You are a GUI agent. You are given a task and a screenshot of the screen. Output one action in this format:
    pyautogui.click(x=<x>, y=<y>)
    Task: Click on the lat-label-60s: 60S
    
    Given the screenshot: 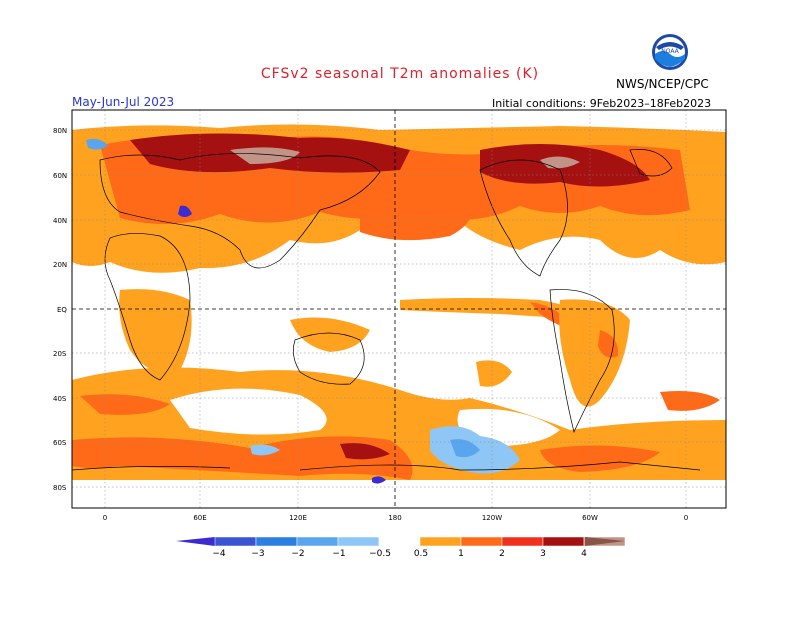 What is the action you would take?
    pyautogui.click(x=60, y=443)
    